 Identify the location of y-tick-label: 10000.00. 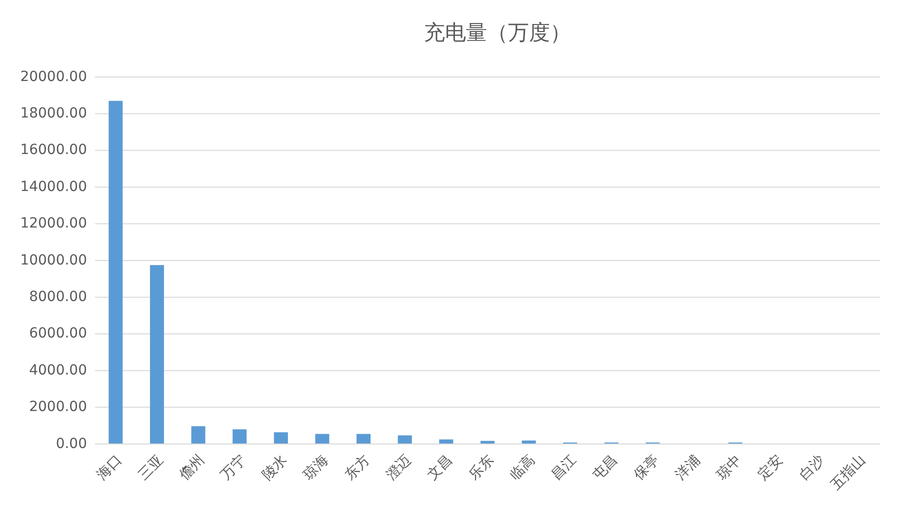
(53, 260).